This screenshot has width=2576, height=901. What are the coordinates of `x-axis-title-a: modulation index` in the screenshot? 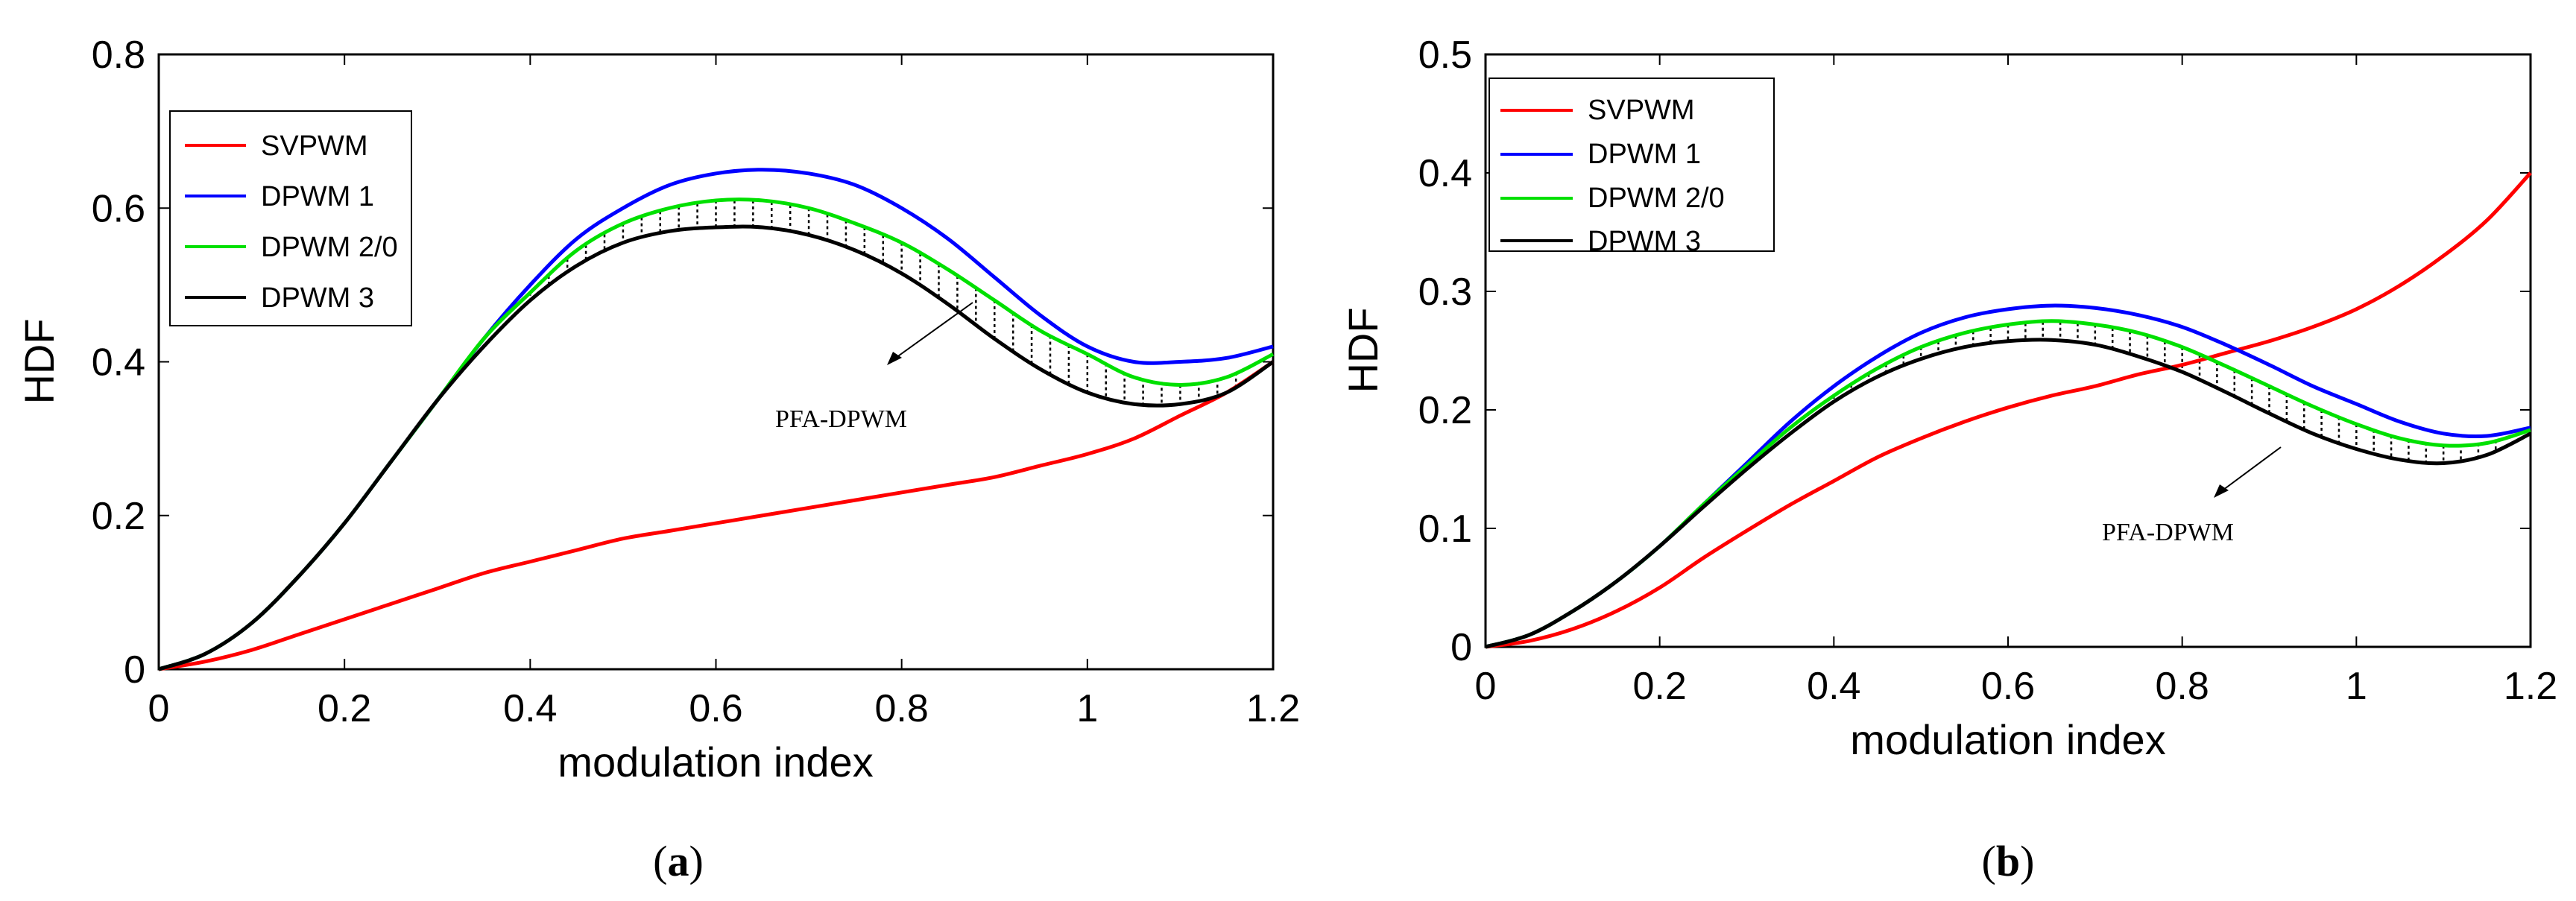 It's located at (715, 762).